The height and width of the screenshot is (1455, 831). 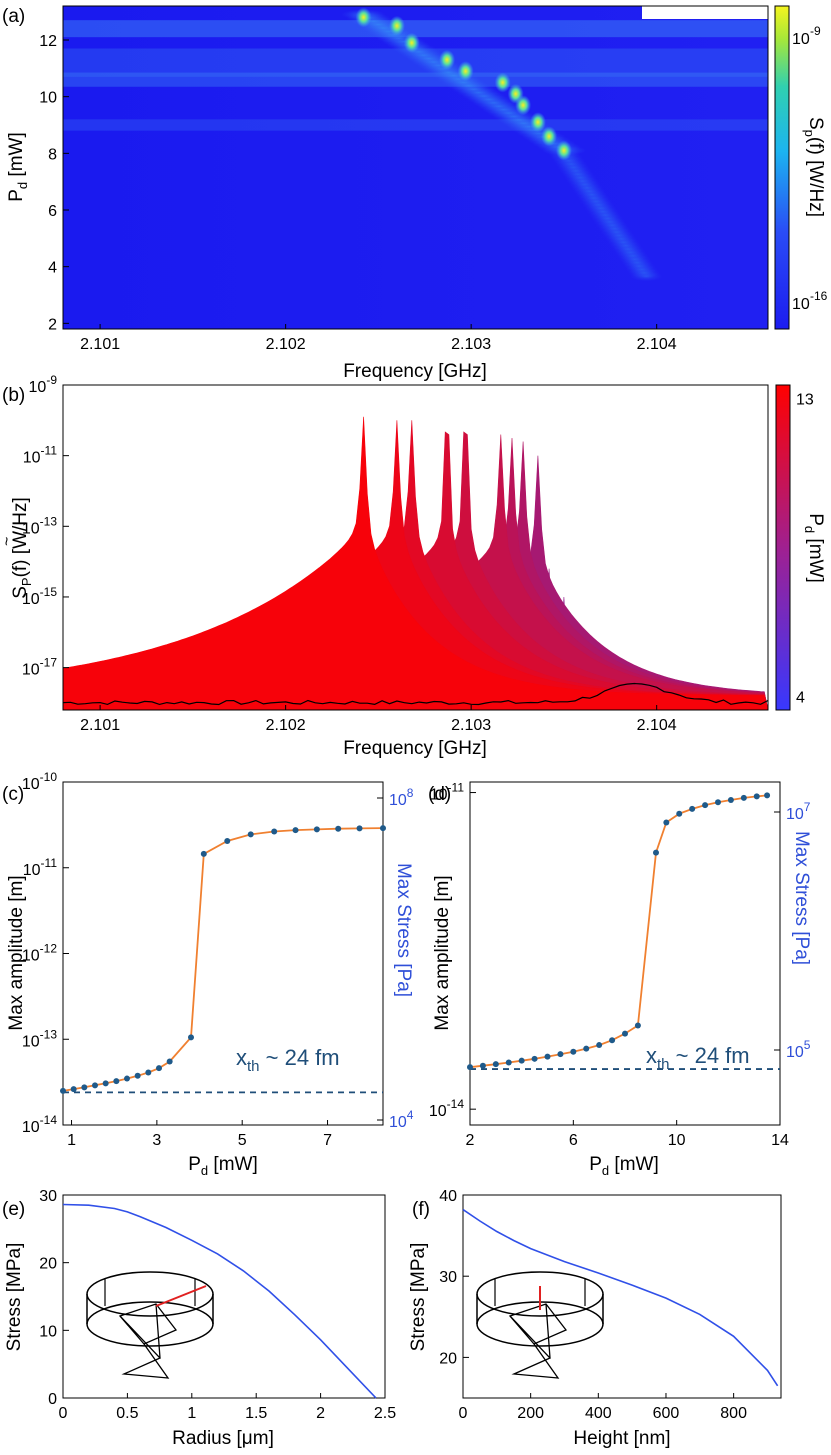 What do you see at coordinates (415, 371) in the screenshot?
I see `panel-a-x-axis-label: Frequency [GHz]` at bounding box center [415, 371].